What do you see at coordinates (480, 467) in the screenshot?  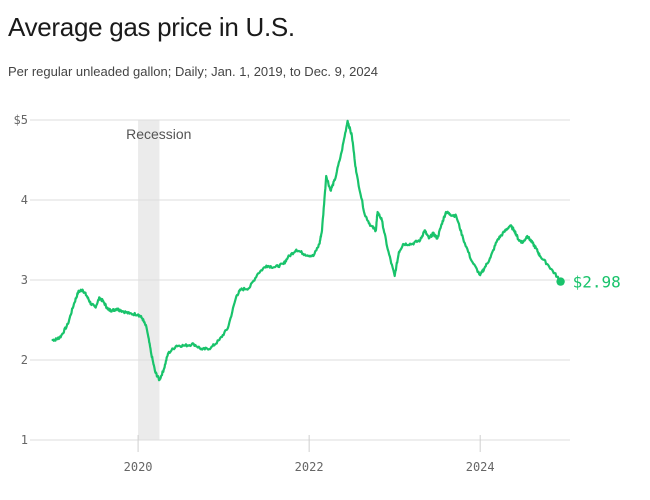 I see `x-tick-label: 2024` at bounding box center [480, 467].